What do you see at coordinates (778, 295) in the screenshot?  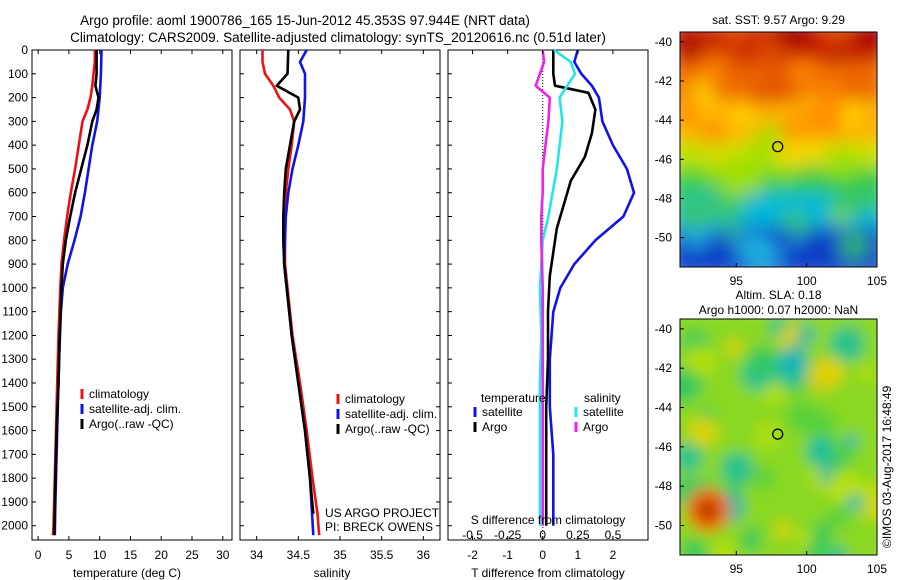 I see `sla-title: Altim. SLA: 0.18` at bounding box center [778, 295].